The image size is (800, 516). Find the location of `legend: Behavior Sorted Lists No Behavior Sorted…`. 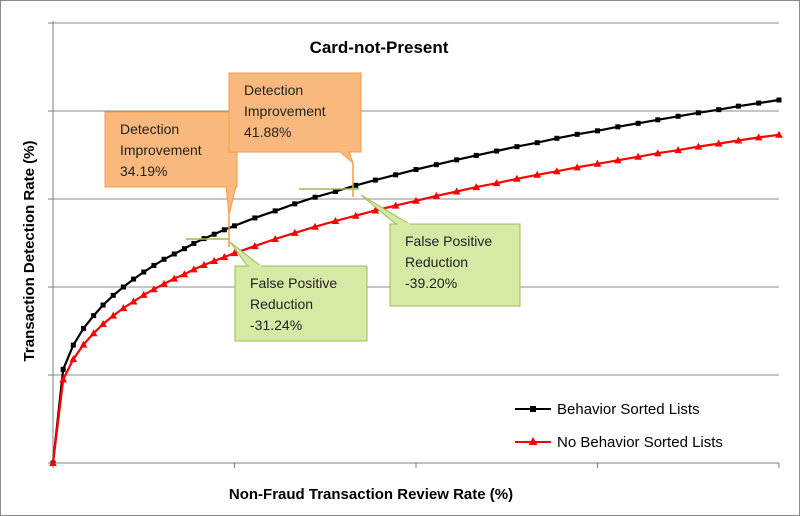

legend: Behavior Sorted Lists No Behavior Sorted… is located at coordinates (619, 426).